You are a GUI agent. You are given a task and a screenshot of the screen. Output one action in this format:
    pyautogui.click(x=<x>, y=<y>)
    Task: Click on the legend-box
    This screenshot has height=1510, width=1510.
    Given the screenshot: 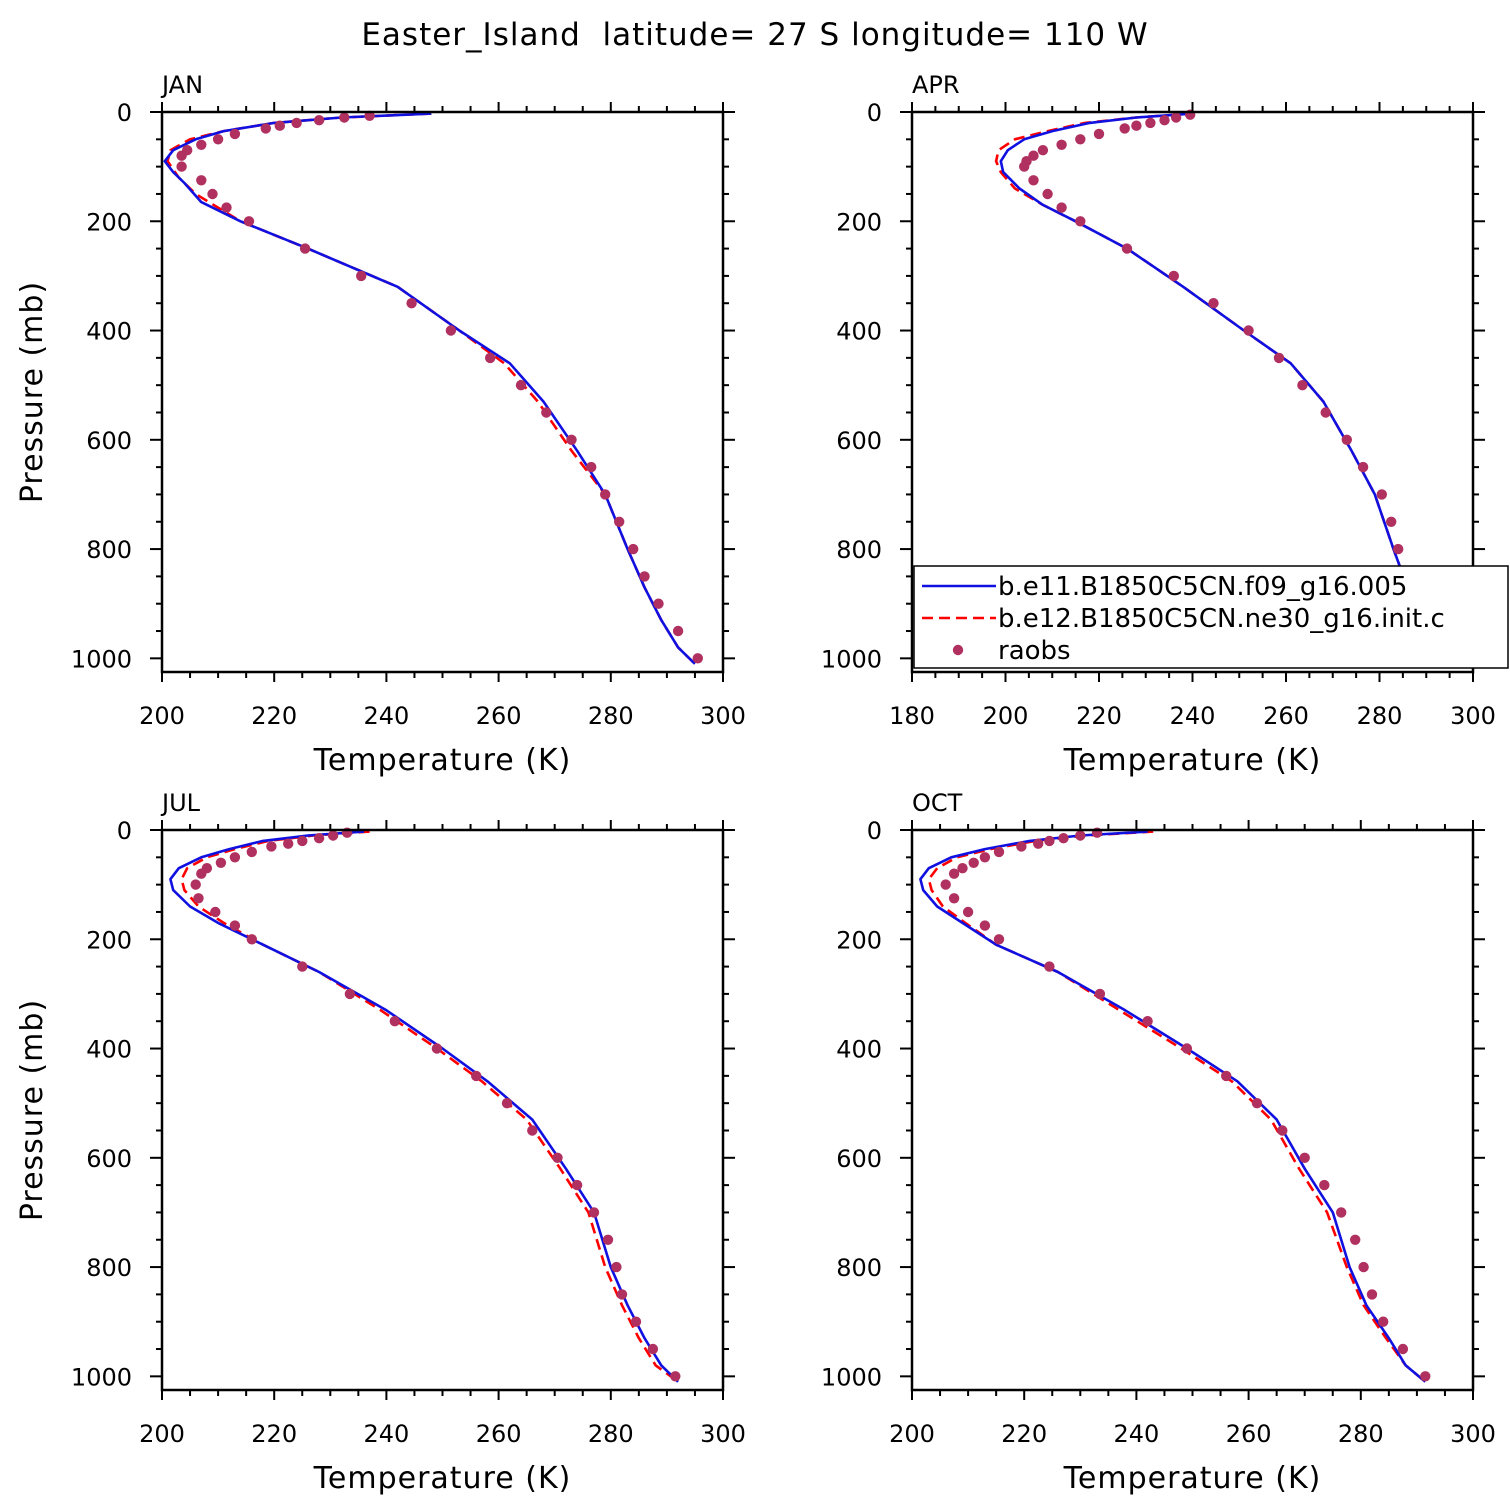 What is the action you would take?
    pyautogui.click(x=1211, y=617)
    